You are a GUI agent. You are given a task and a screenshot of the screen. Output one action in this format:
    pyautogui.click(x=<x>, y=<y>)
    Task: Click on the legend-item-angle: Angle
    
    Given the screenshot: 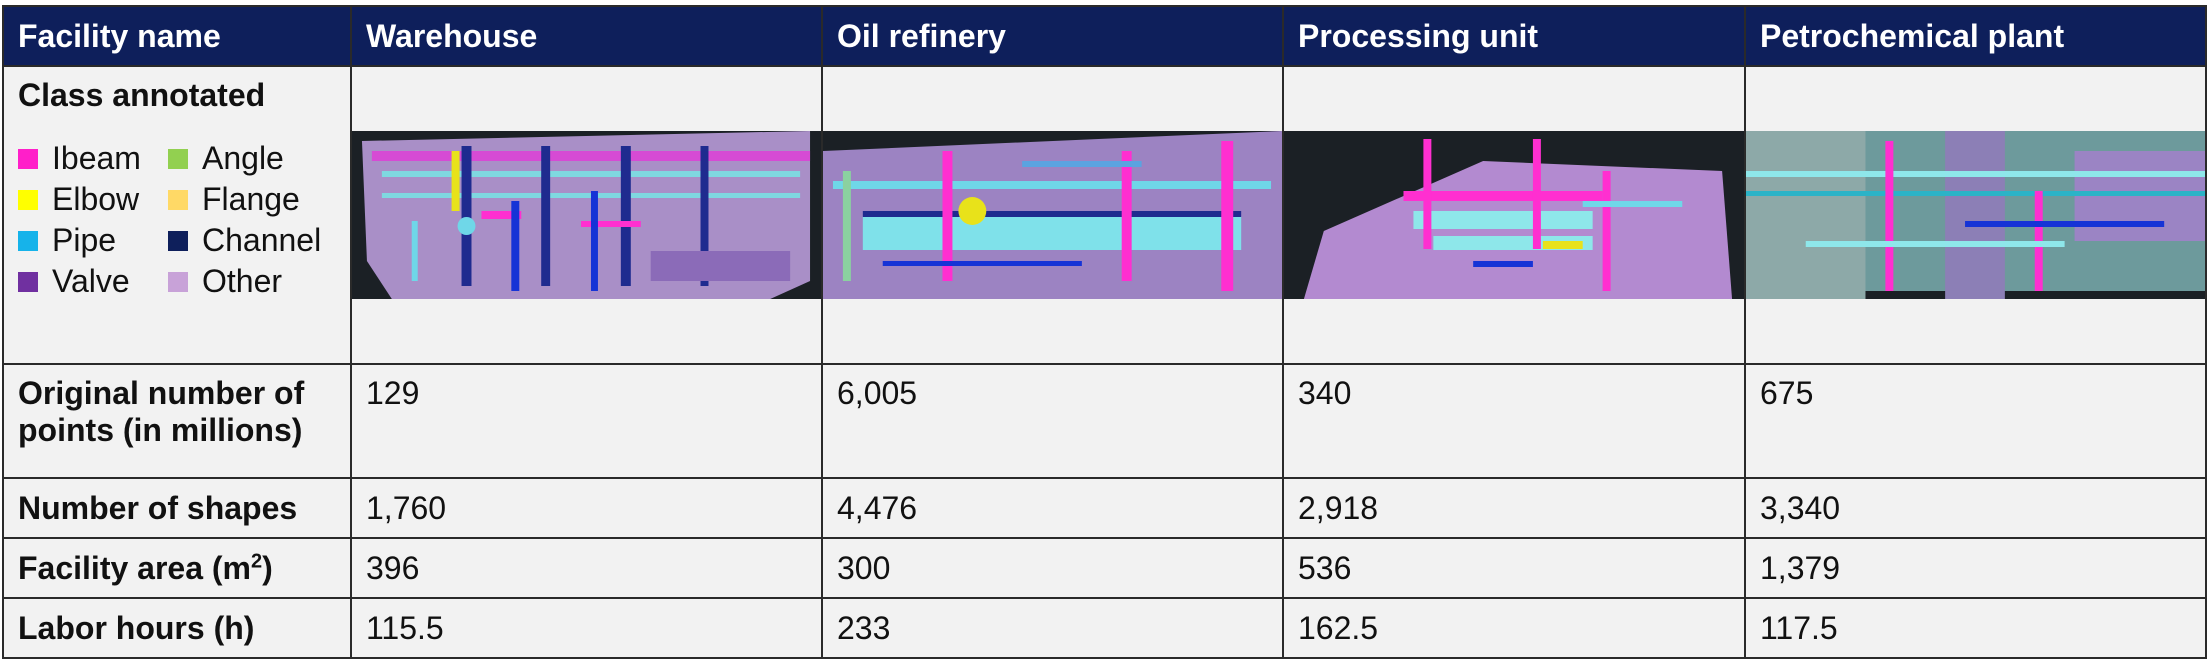 What is the action you would take?
    pyautogui.click(x=243, y=158)
    